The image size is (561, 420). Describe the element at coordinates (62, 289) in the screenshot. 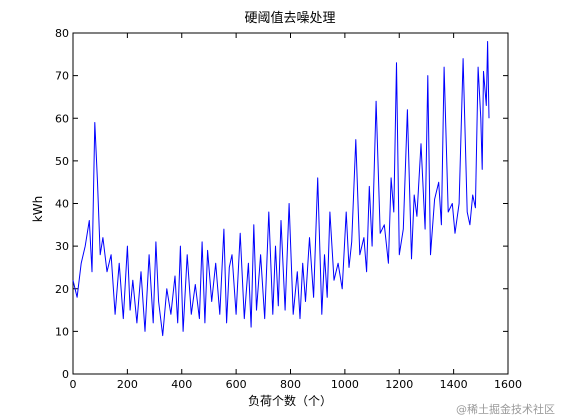

I see `y-tick-label: 20` at that location.